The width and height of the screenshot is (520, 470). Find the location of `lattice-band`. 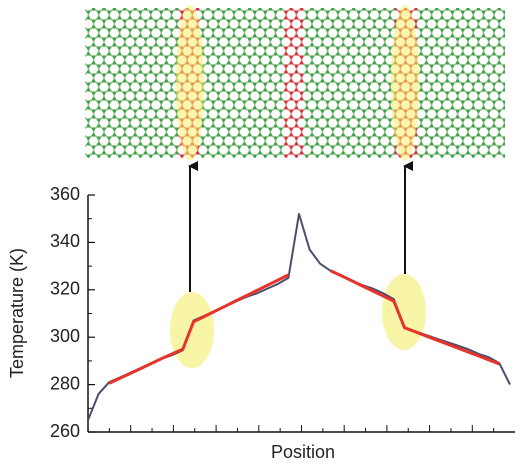

lattice-band is located at coordinates (294, 83).